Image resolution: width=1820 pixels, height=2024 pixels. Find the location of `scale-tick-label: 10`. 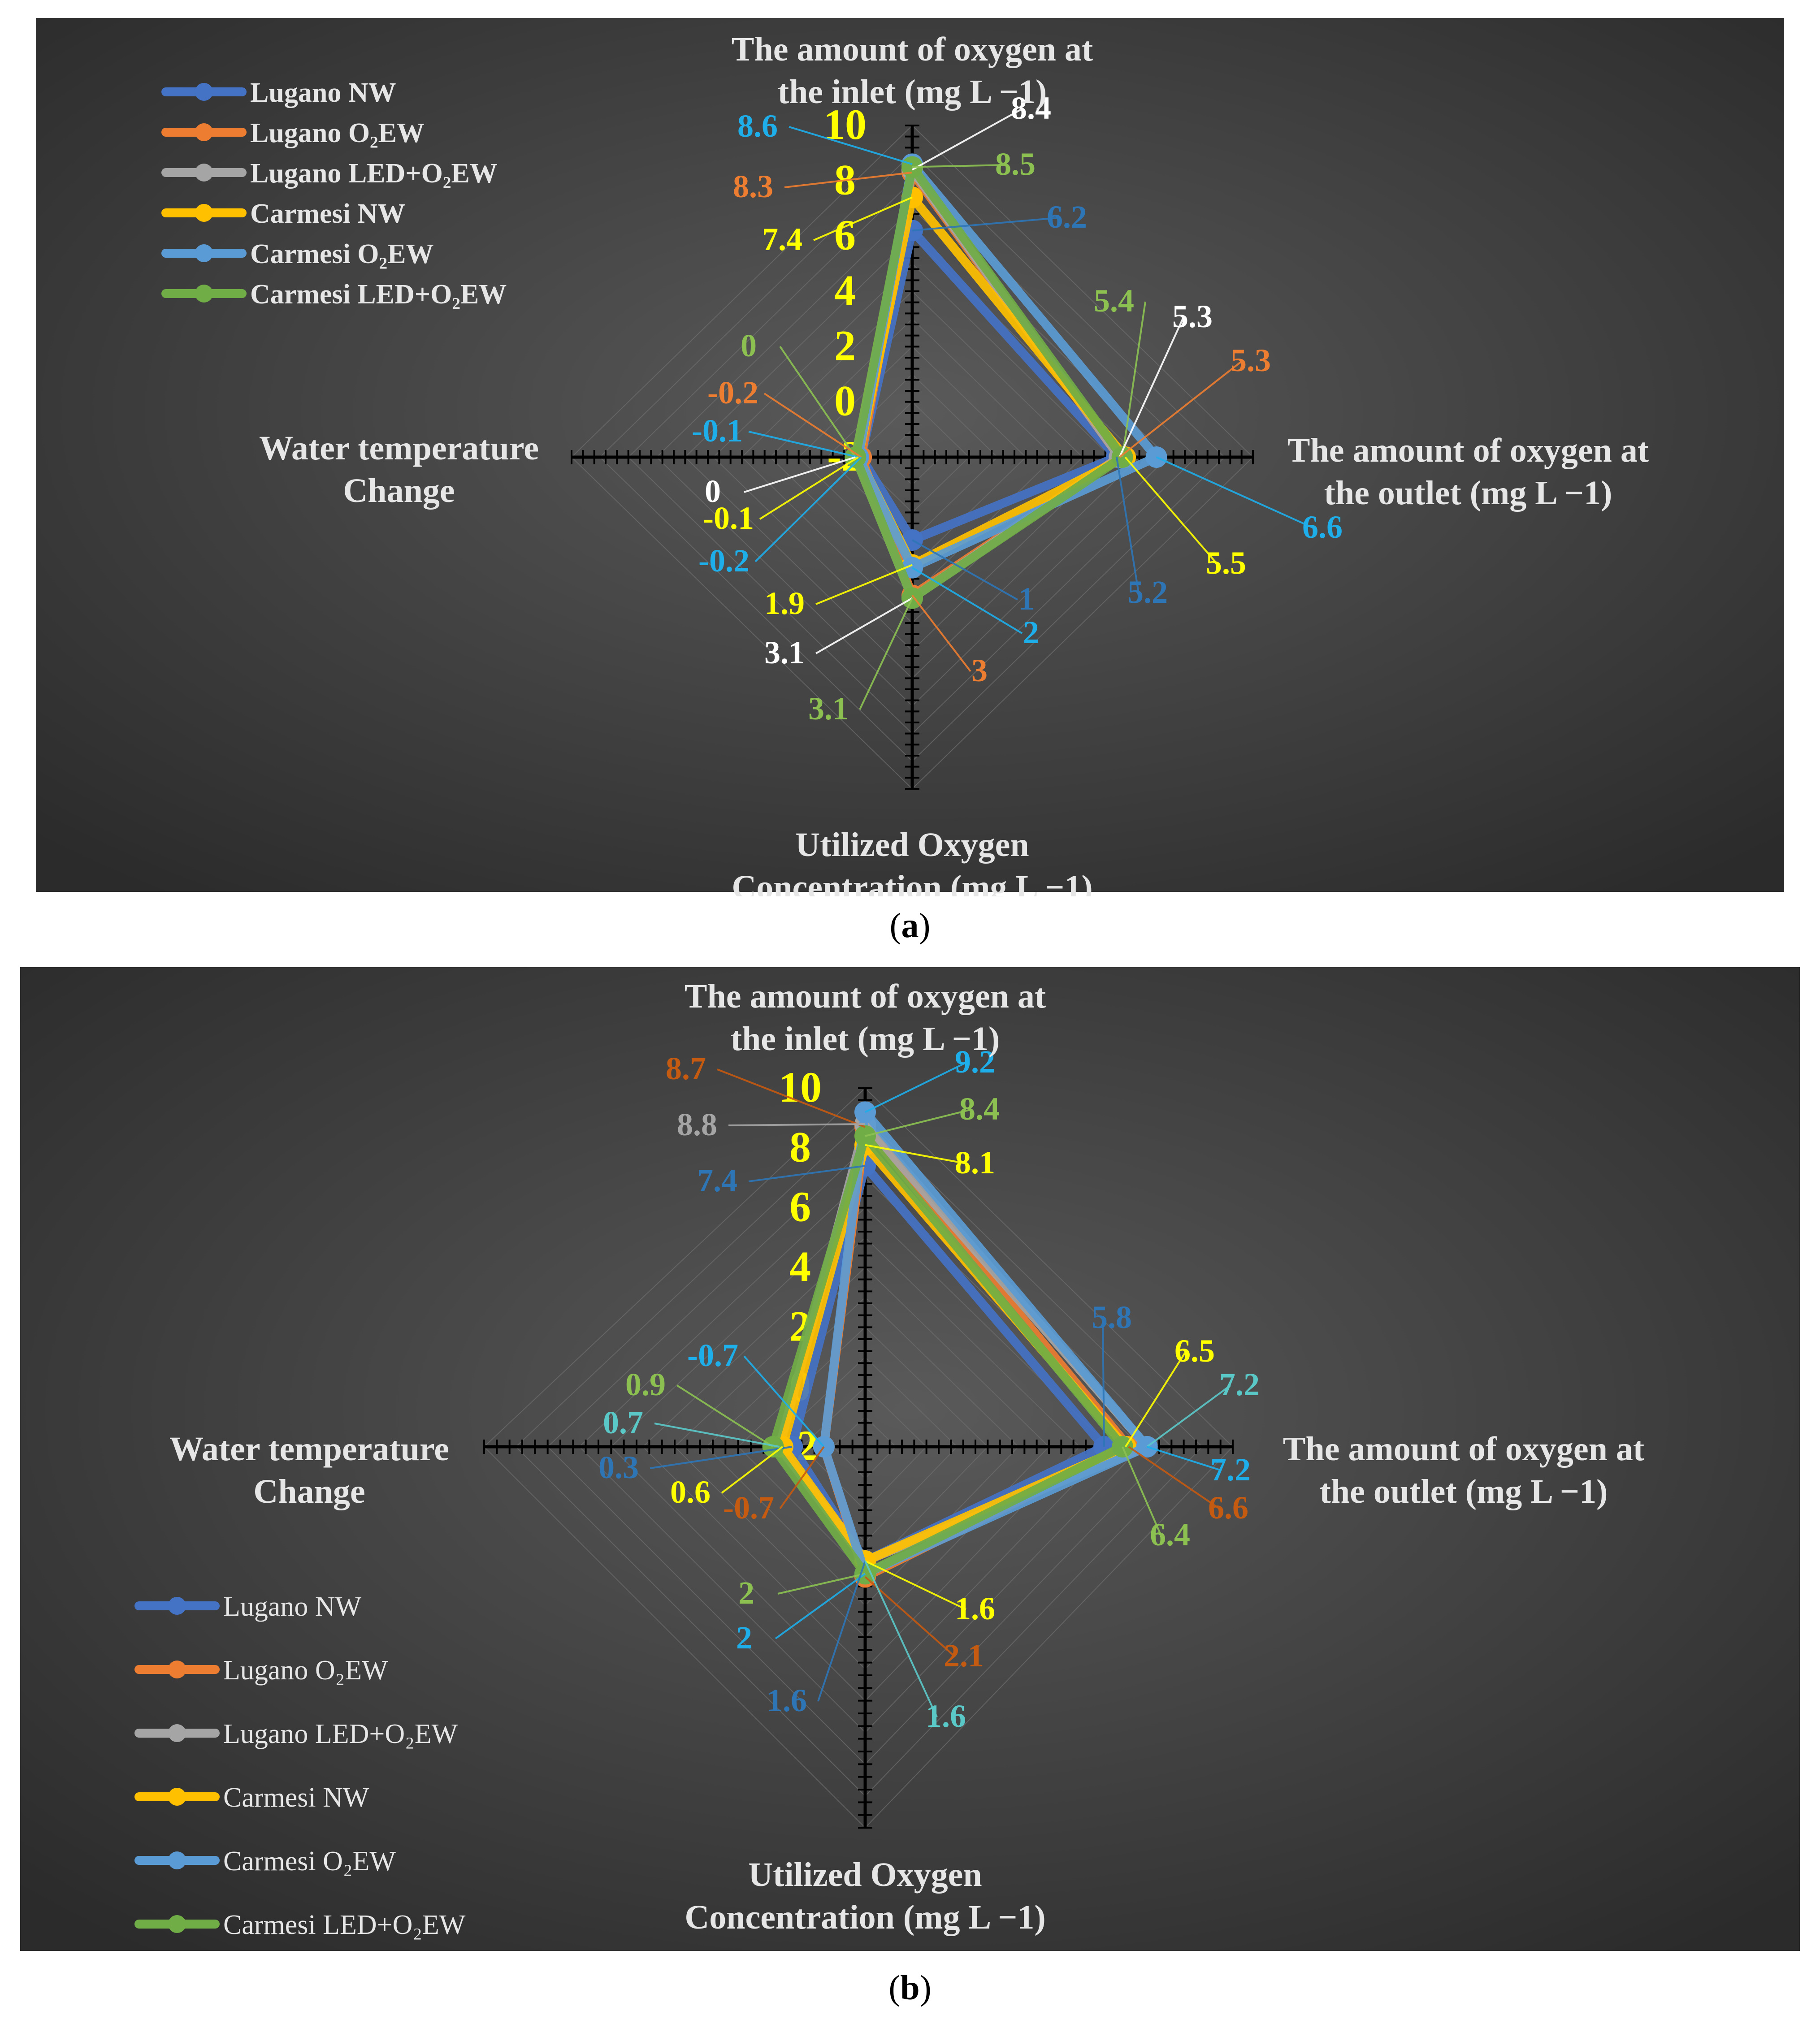

scale-tick-label: 10 is located at coordinates (800, 1087).